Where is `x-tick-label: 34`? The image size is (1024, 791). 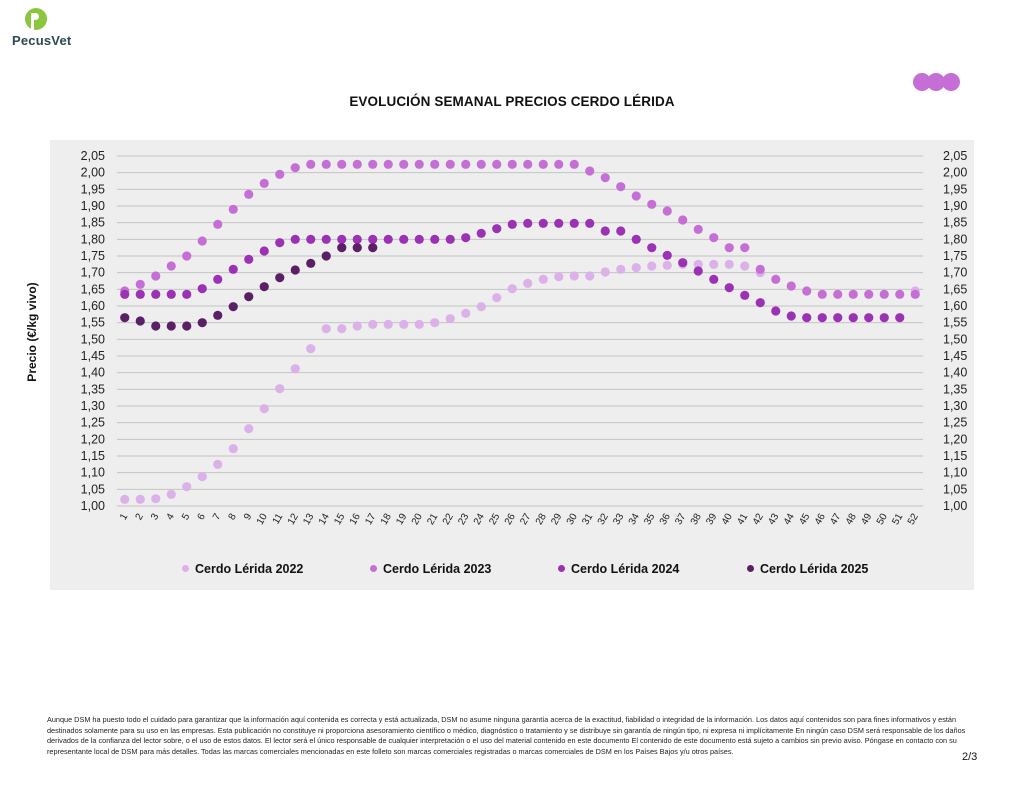 x-tick-label: 34 is located at coordinates (634, 519).